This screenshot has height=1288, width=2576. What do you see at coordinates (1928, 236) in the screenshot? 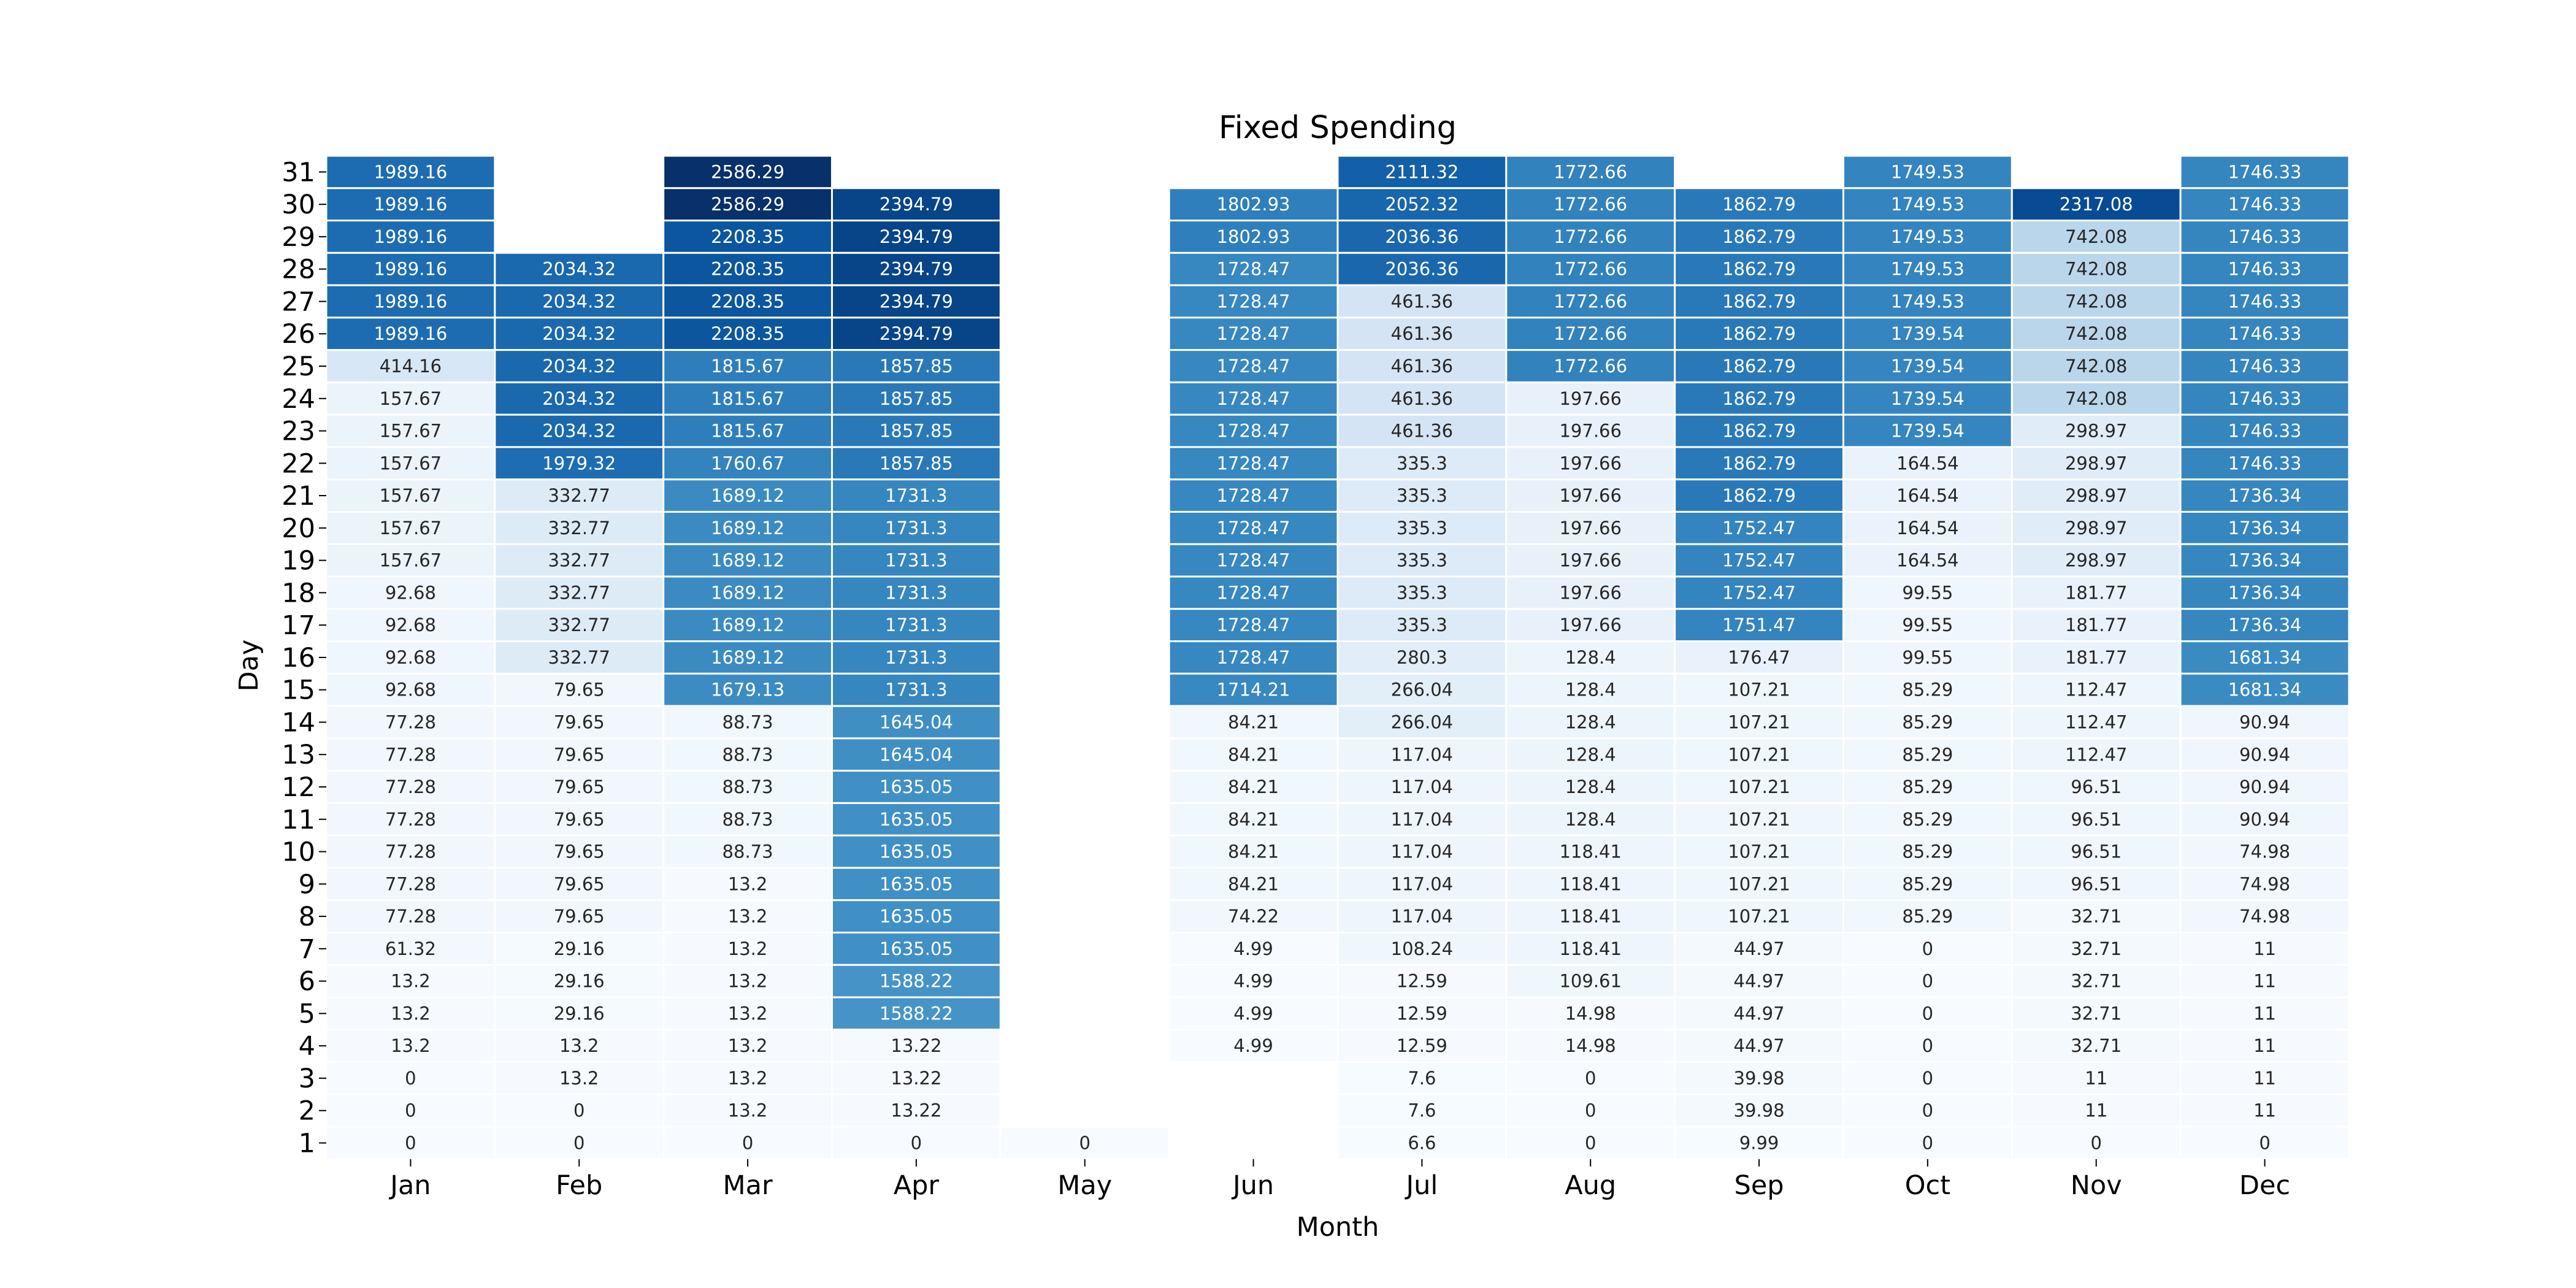
I see `cell-value-label: 1749.53` at bounding box center [1928, 236].